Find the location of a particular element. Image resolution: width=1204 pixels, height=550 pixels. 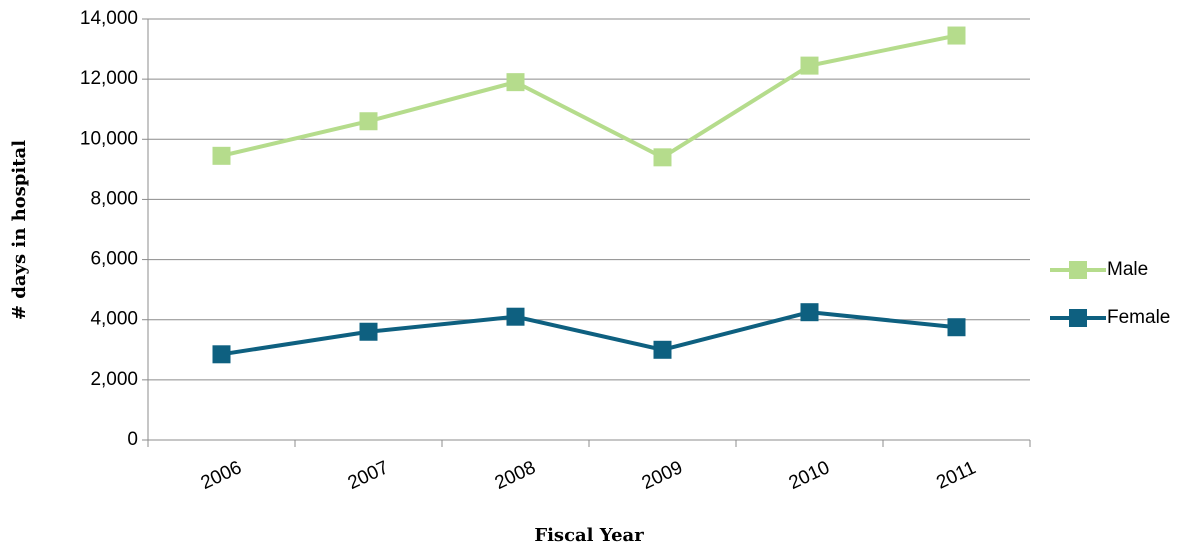

y-axis-label: # days in hospital is located at coordinates (19, 230).